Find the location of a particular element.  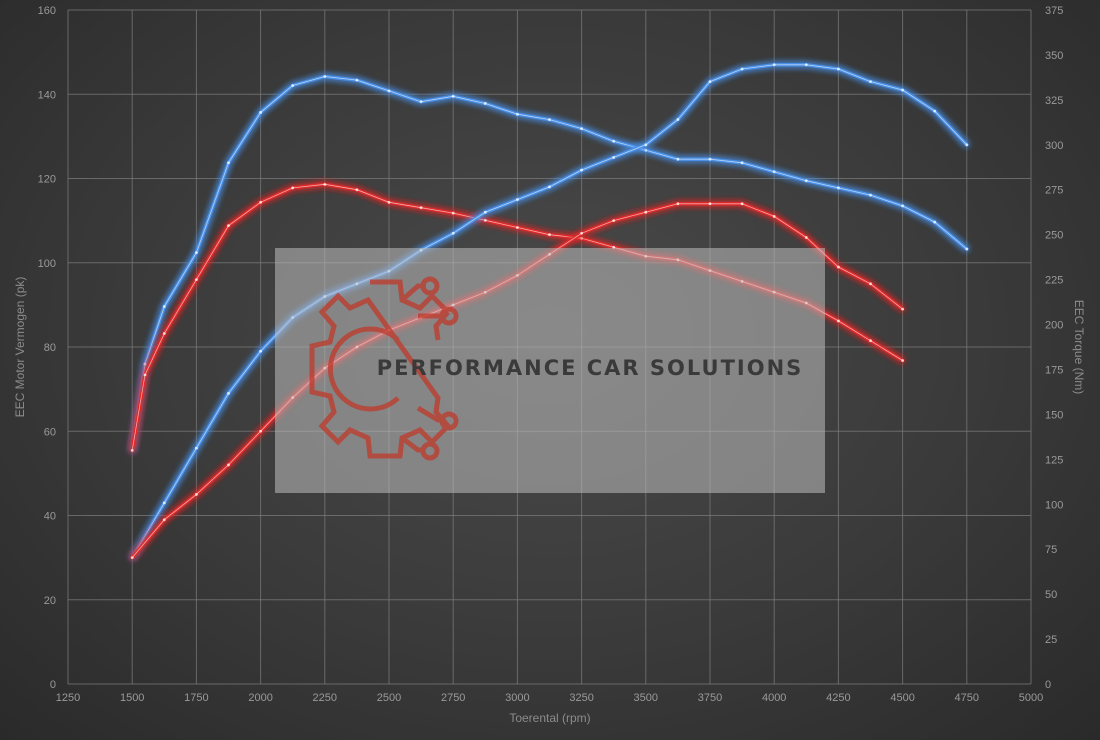

y-right-tick-label: 175 is located at coordinates (1054, 370).